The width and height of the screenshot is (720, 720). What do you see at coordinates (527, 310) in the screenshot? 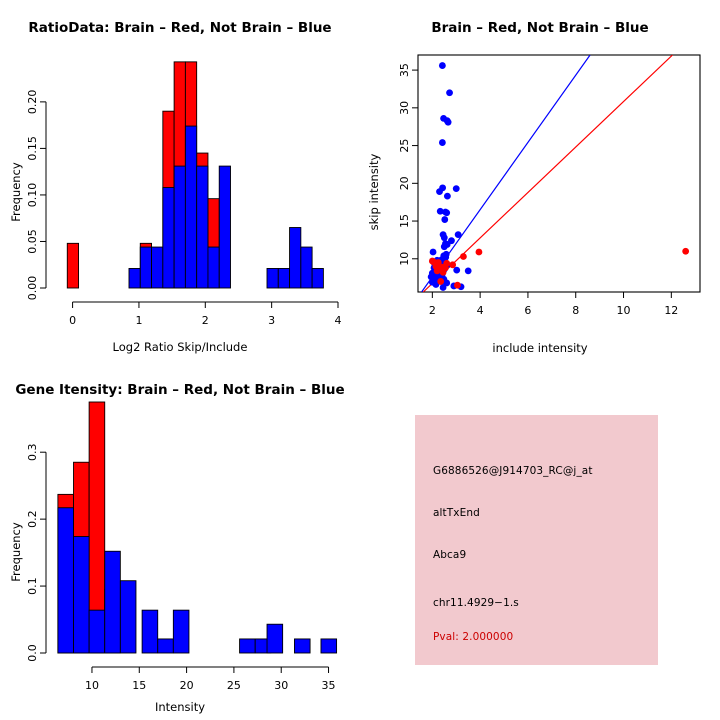
I see `x-tick-label: 6` at bounding box center [527, 310].